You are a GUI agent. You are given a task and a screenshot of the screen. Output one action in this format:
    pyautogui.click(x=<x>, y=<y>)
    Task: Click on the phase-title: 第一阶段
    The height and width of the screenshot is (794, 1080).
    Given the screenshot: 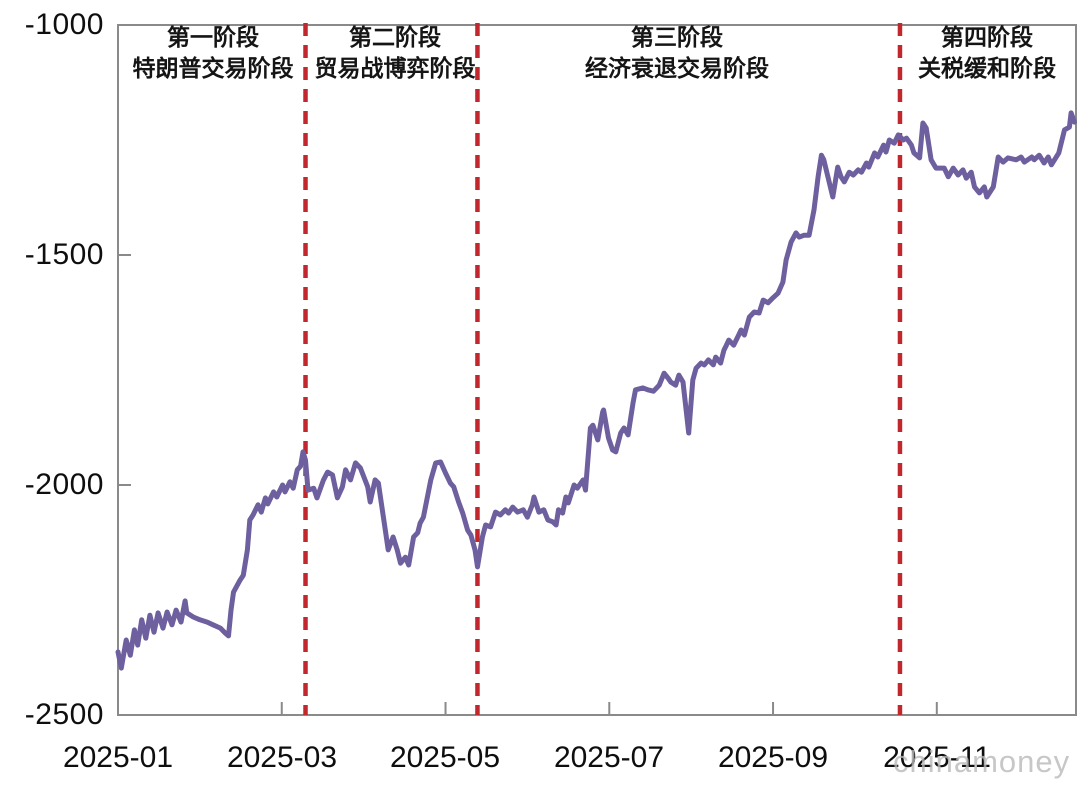 What is the action you would take?
    pyautogui.click(x=213, y=37)
    